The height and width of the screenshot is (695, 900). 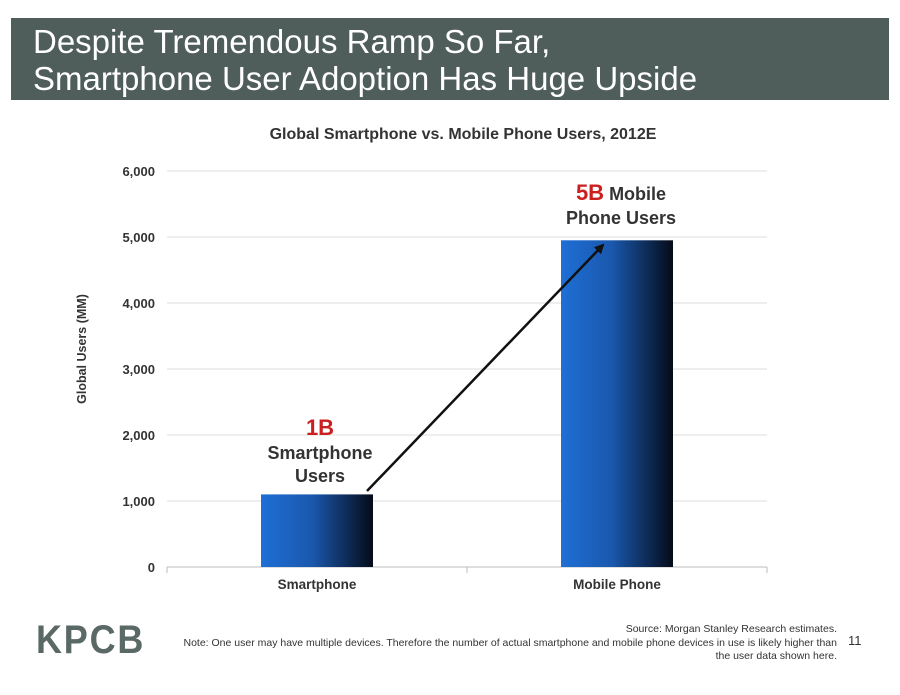 I want to click on annotation-text-mobile-phone: Phone Users, so click(x=621, y=218).